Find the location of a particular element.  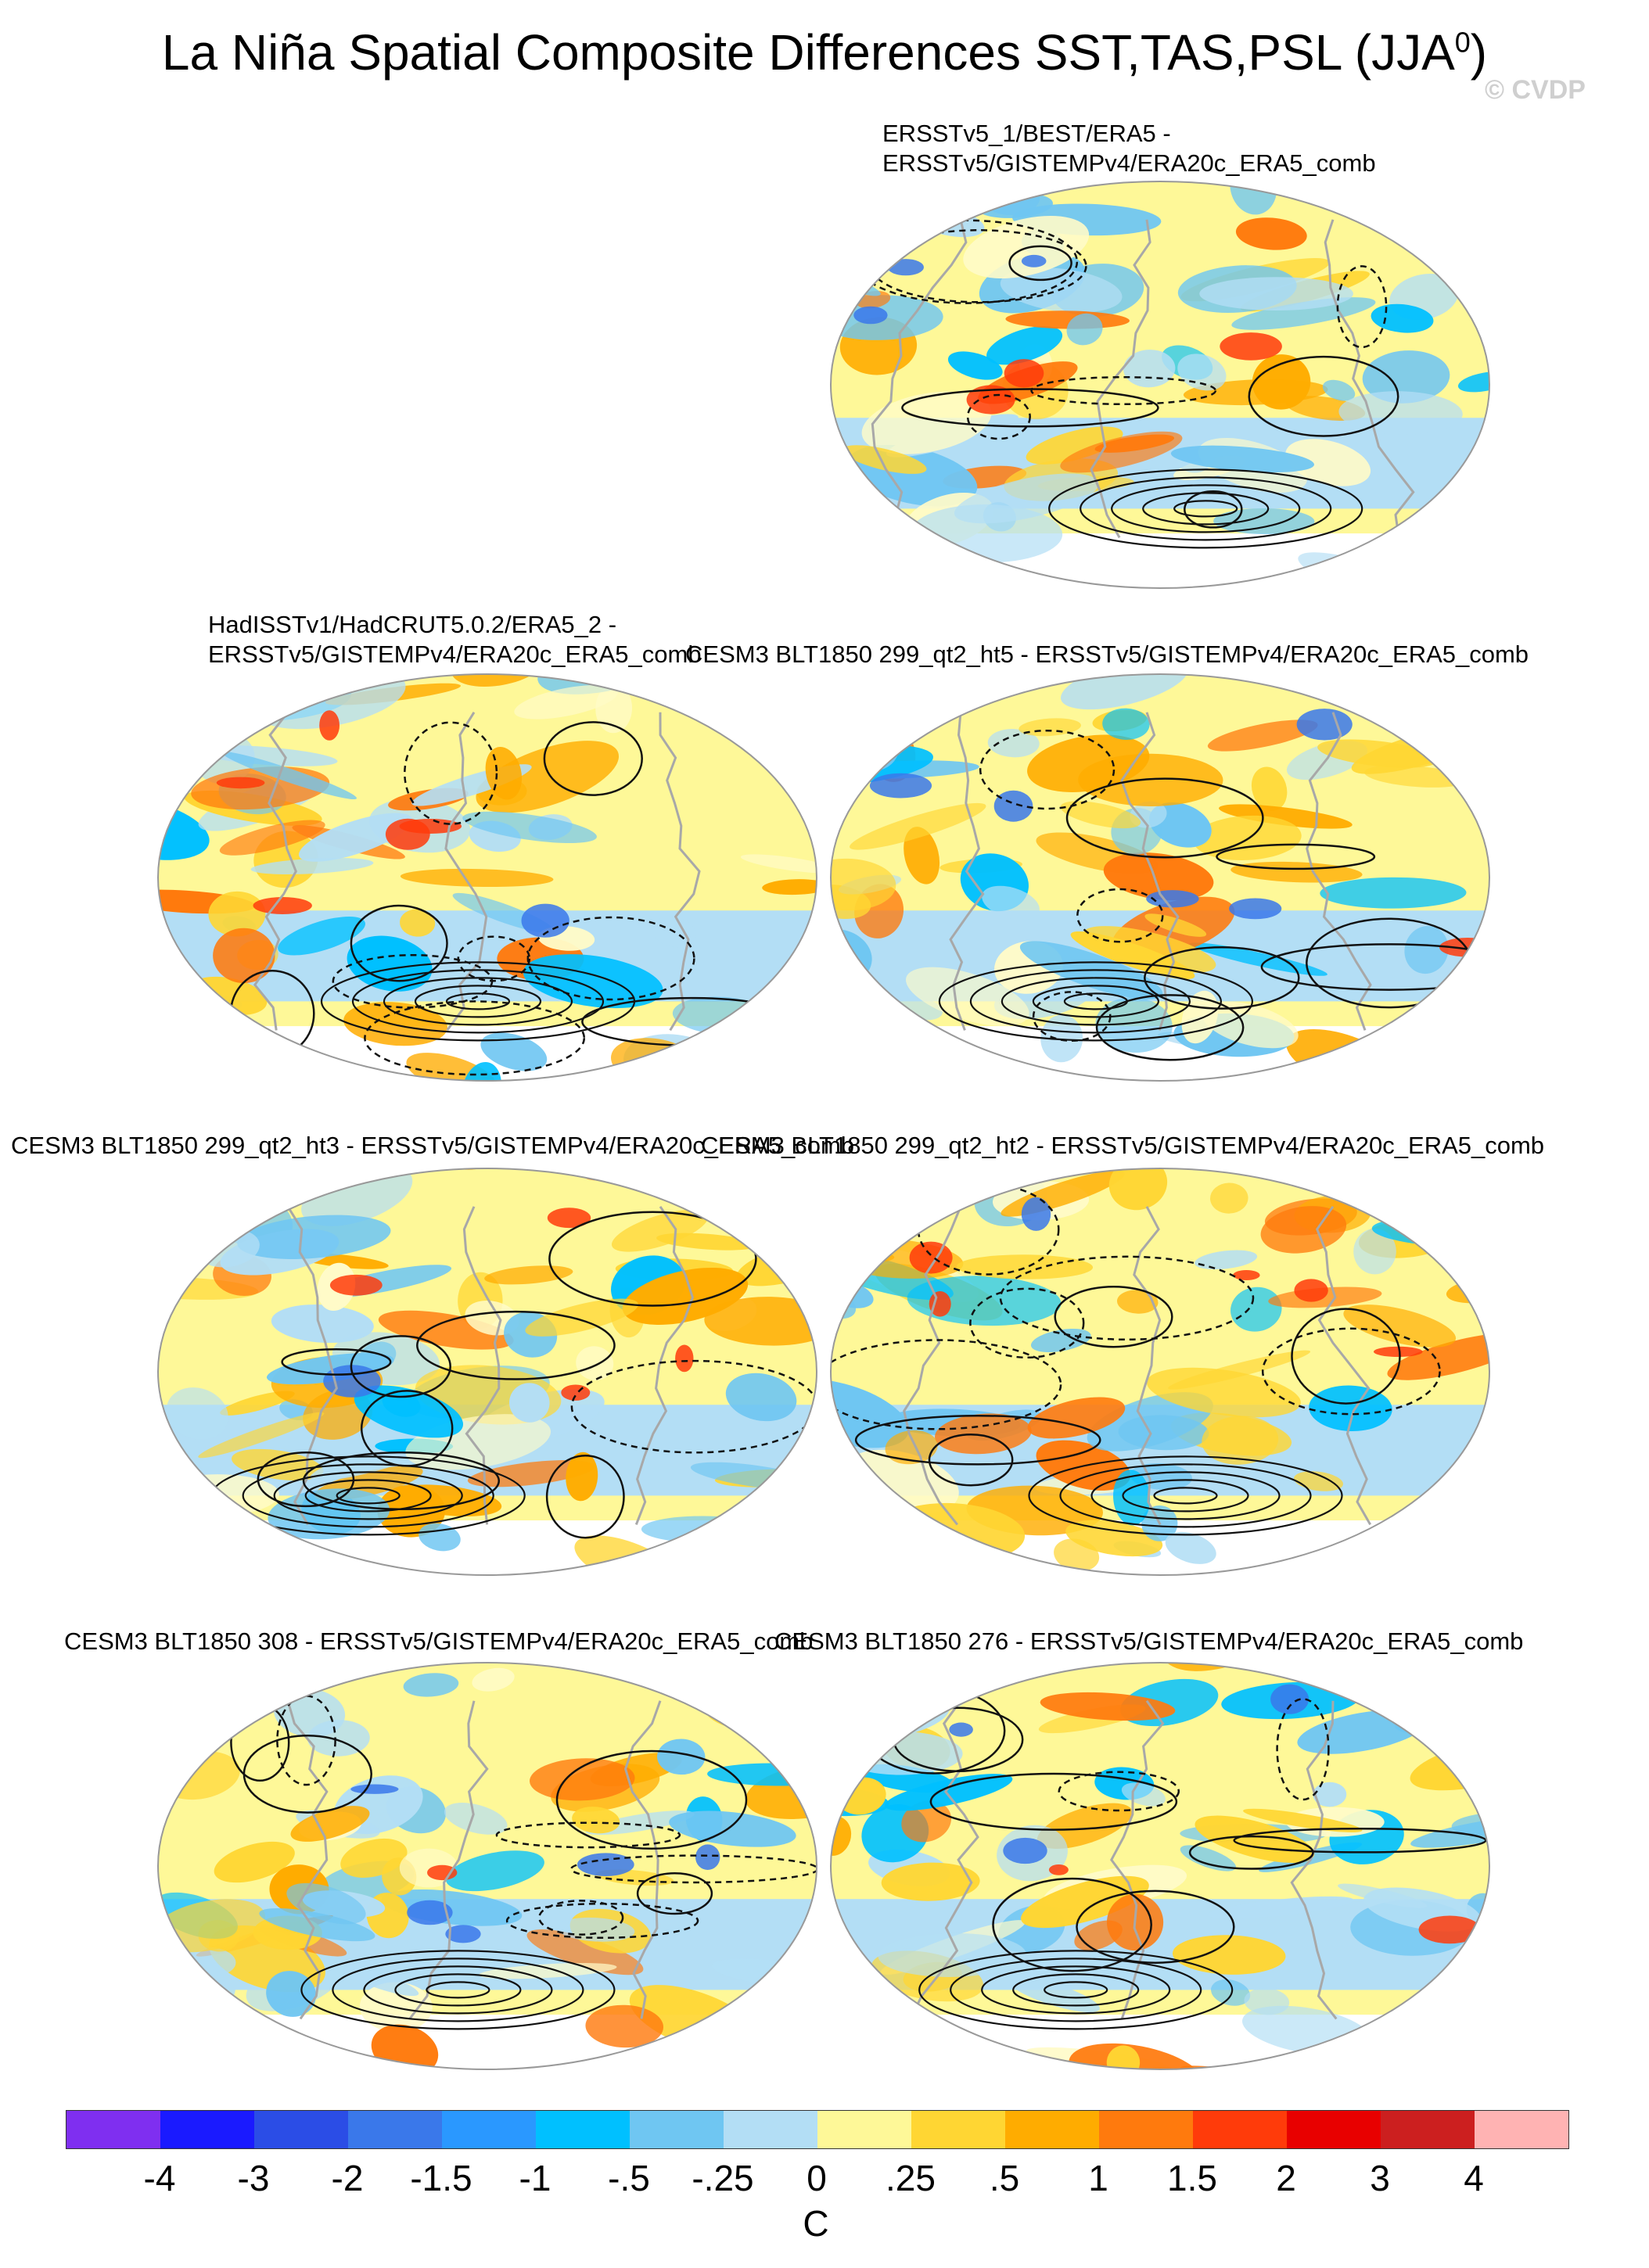

colorbar-tick-label: 0 is located at coordinates (817, 2178).